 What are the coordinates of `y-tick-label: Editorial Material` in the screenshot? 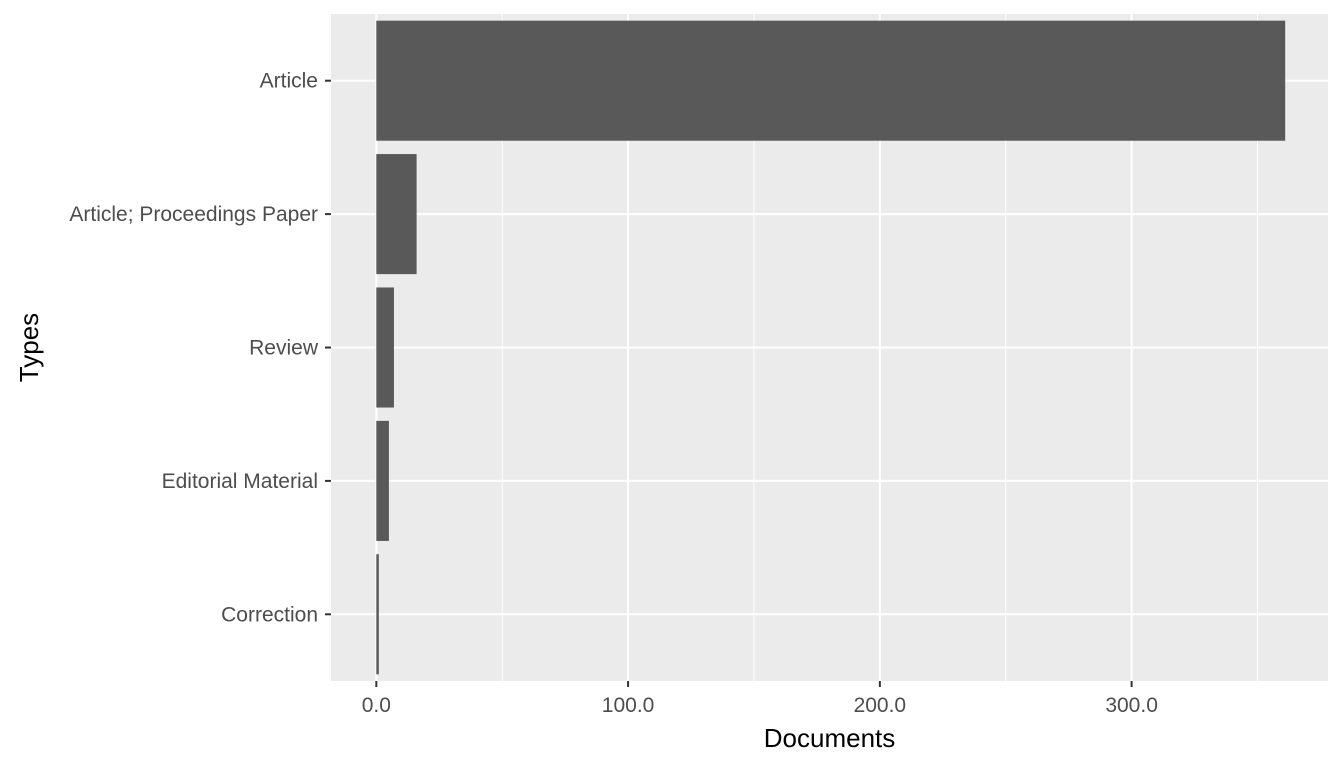 It's located at (240, 481).